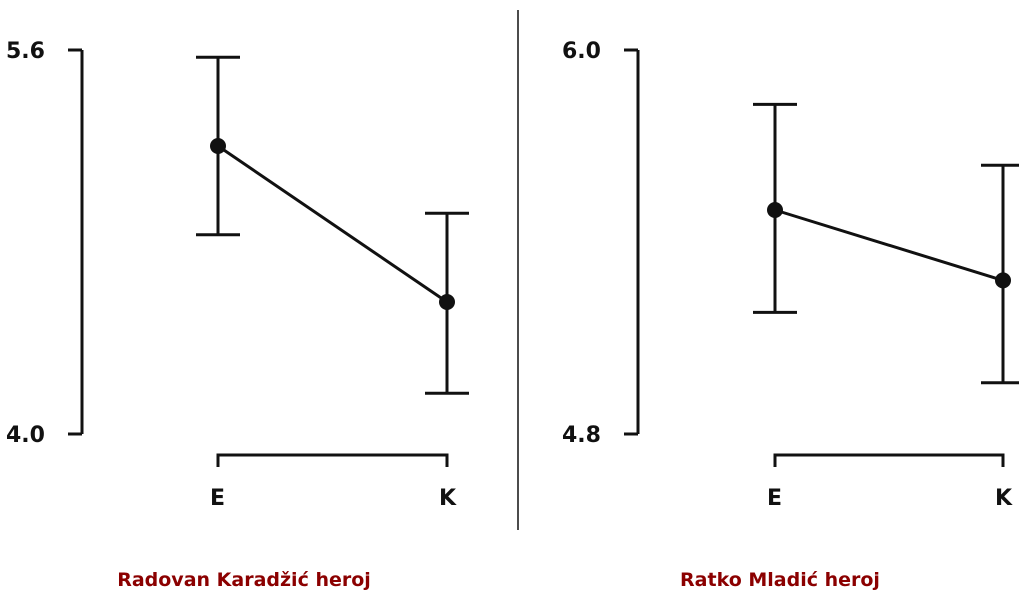  I want to click on panel-title: Radovan Karadžić heroj, so click(244, 580).